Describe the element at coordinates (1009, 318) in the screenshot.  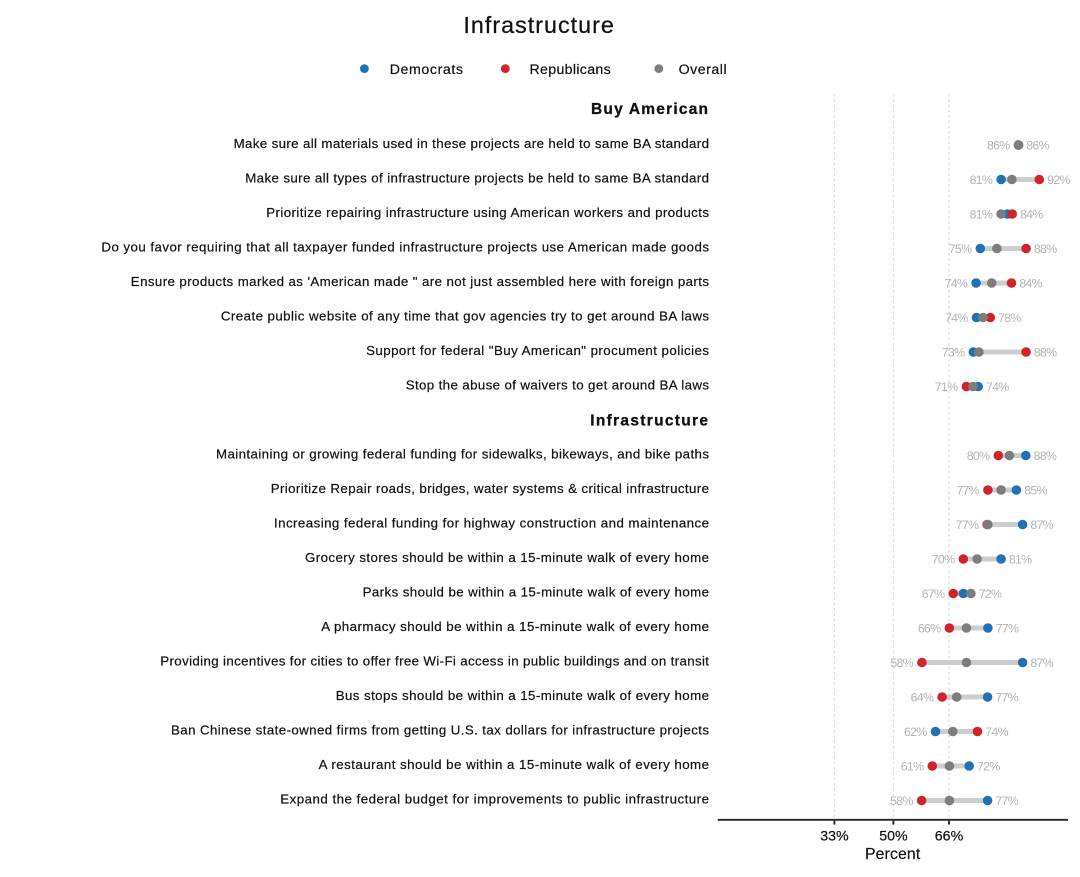
I see `svg-text: 78%` at that location.